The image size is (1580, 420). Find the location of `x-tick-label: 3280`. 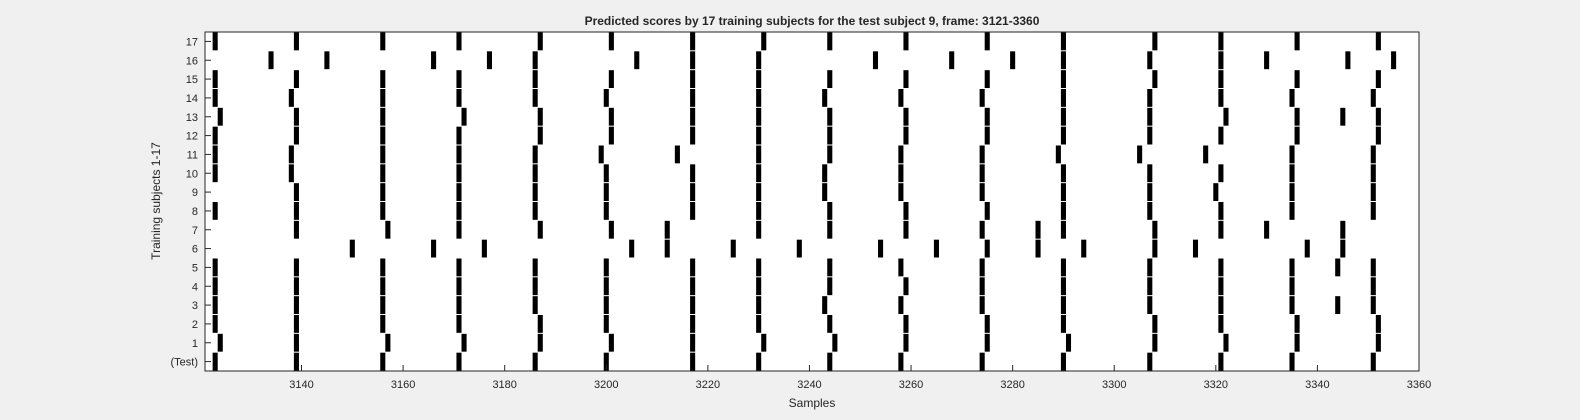

x-tick-label: 3280 is located at coordinates (1012, 385).